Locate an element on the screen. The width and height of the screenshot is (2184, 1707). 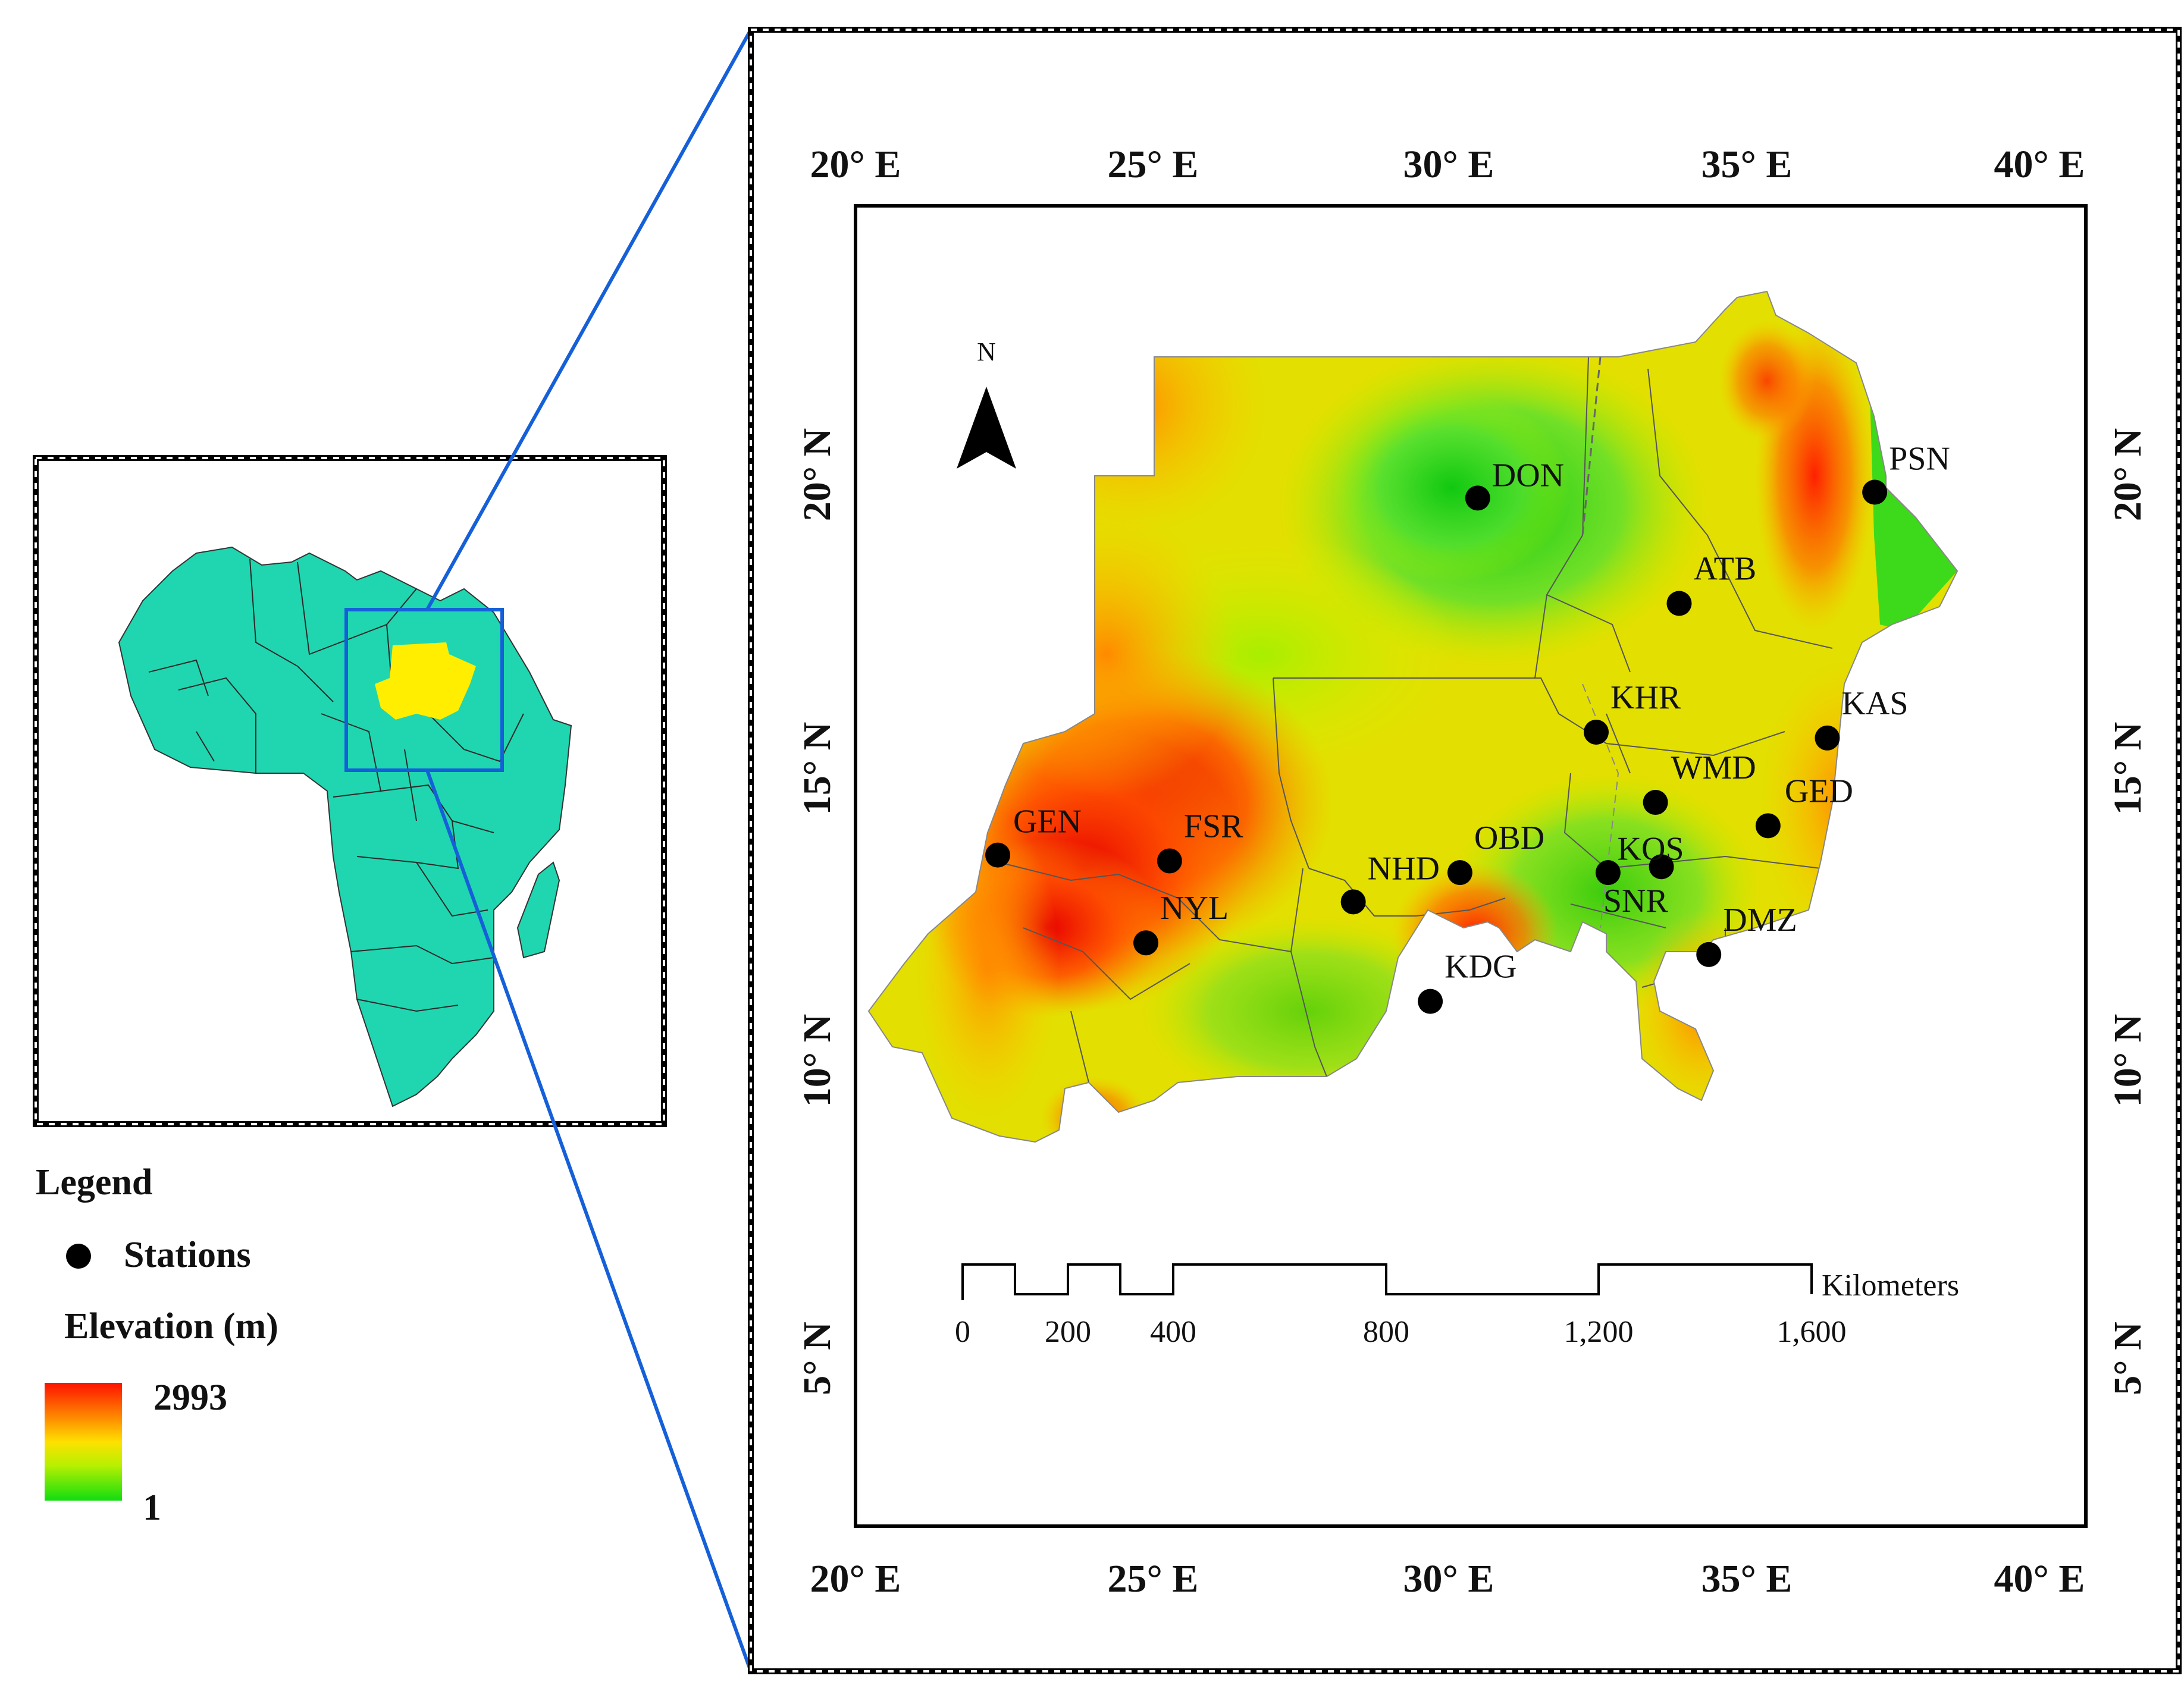
scale-tick: 1,200 is located at coordinates (1599, 1332).